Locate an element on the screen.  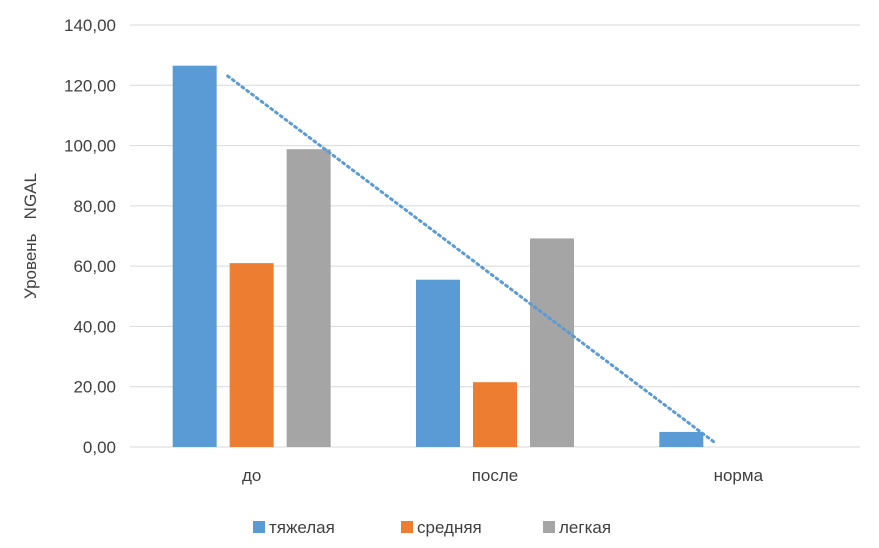
bar-тяжелая-после is located at coordinates (438, 363).